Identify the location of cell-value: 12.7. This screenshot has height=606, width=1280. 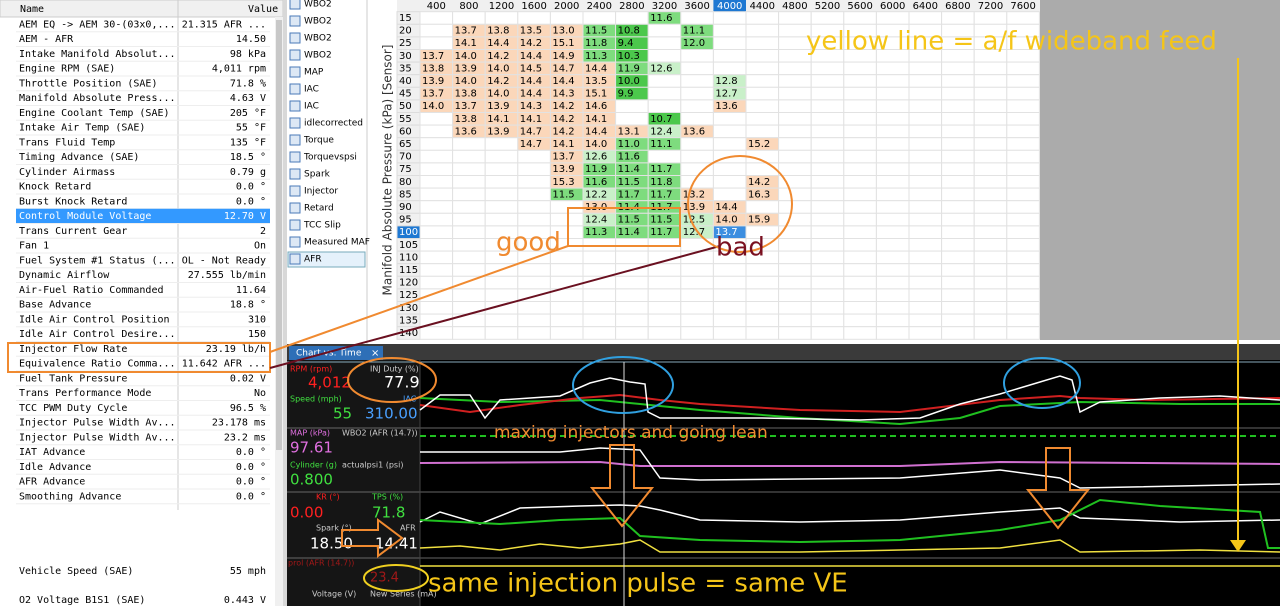
(726, 94).